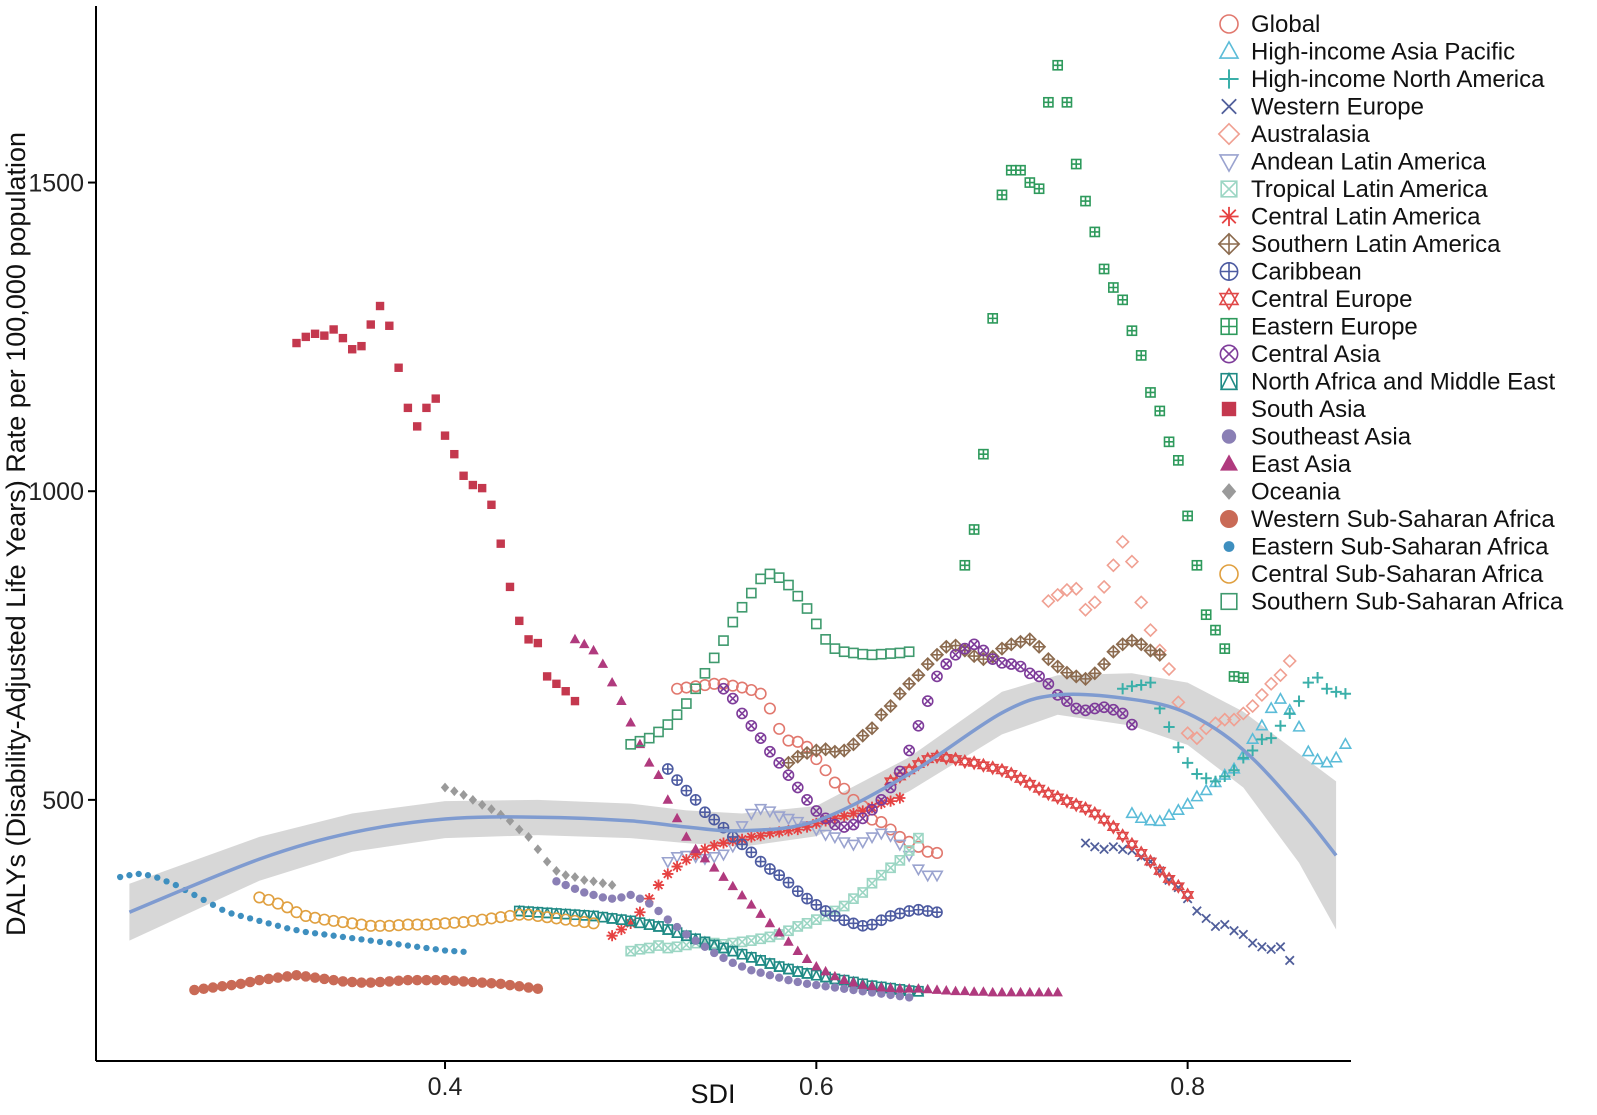  What do you see at coordinates (1369, 189) in the screenshot?
I see `legend-label: Tropical Latin America` at bounding box center [1369, 189].